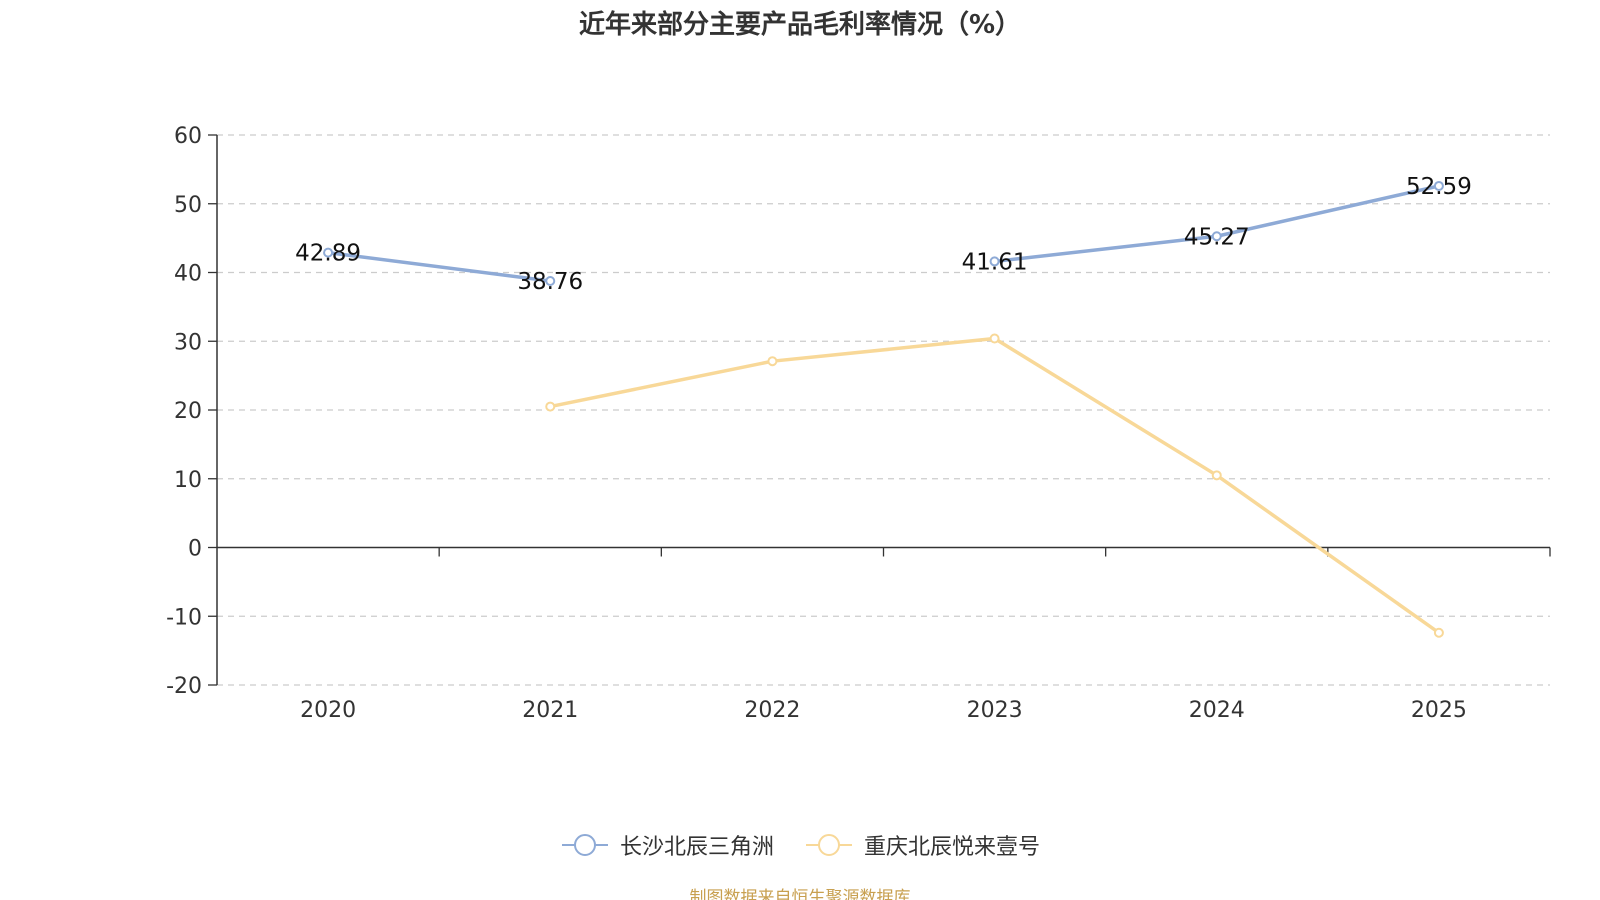  Describe the element at coordinates (188, 136) in the screenshot. I see `y-tick-label: 60` at that location.